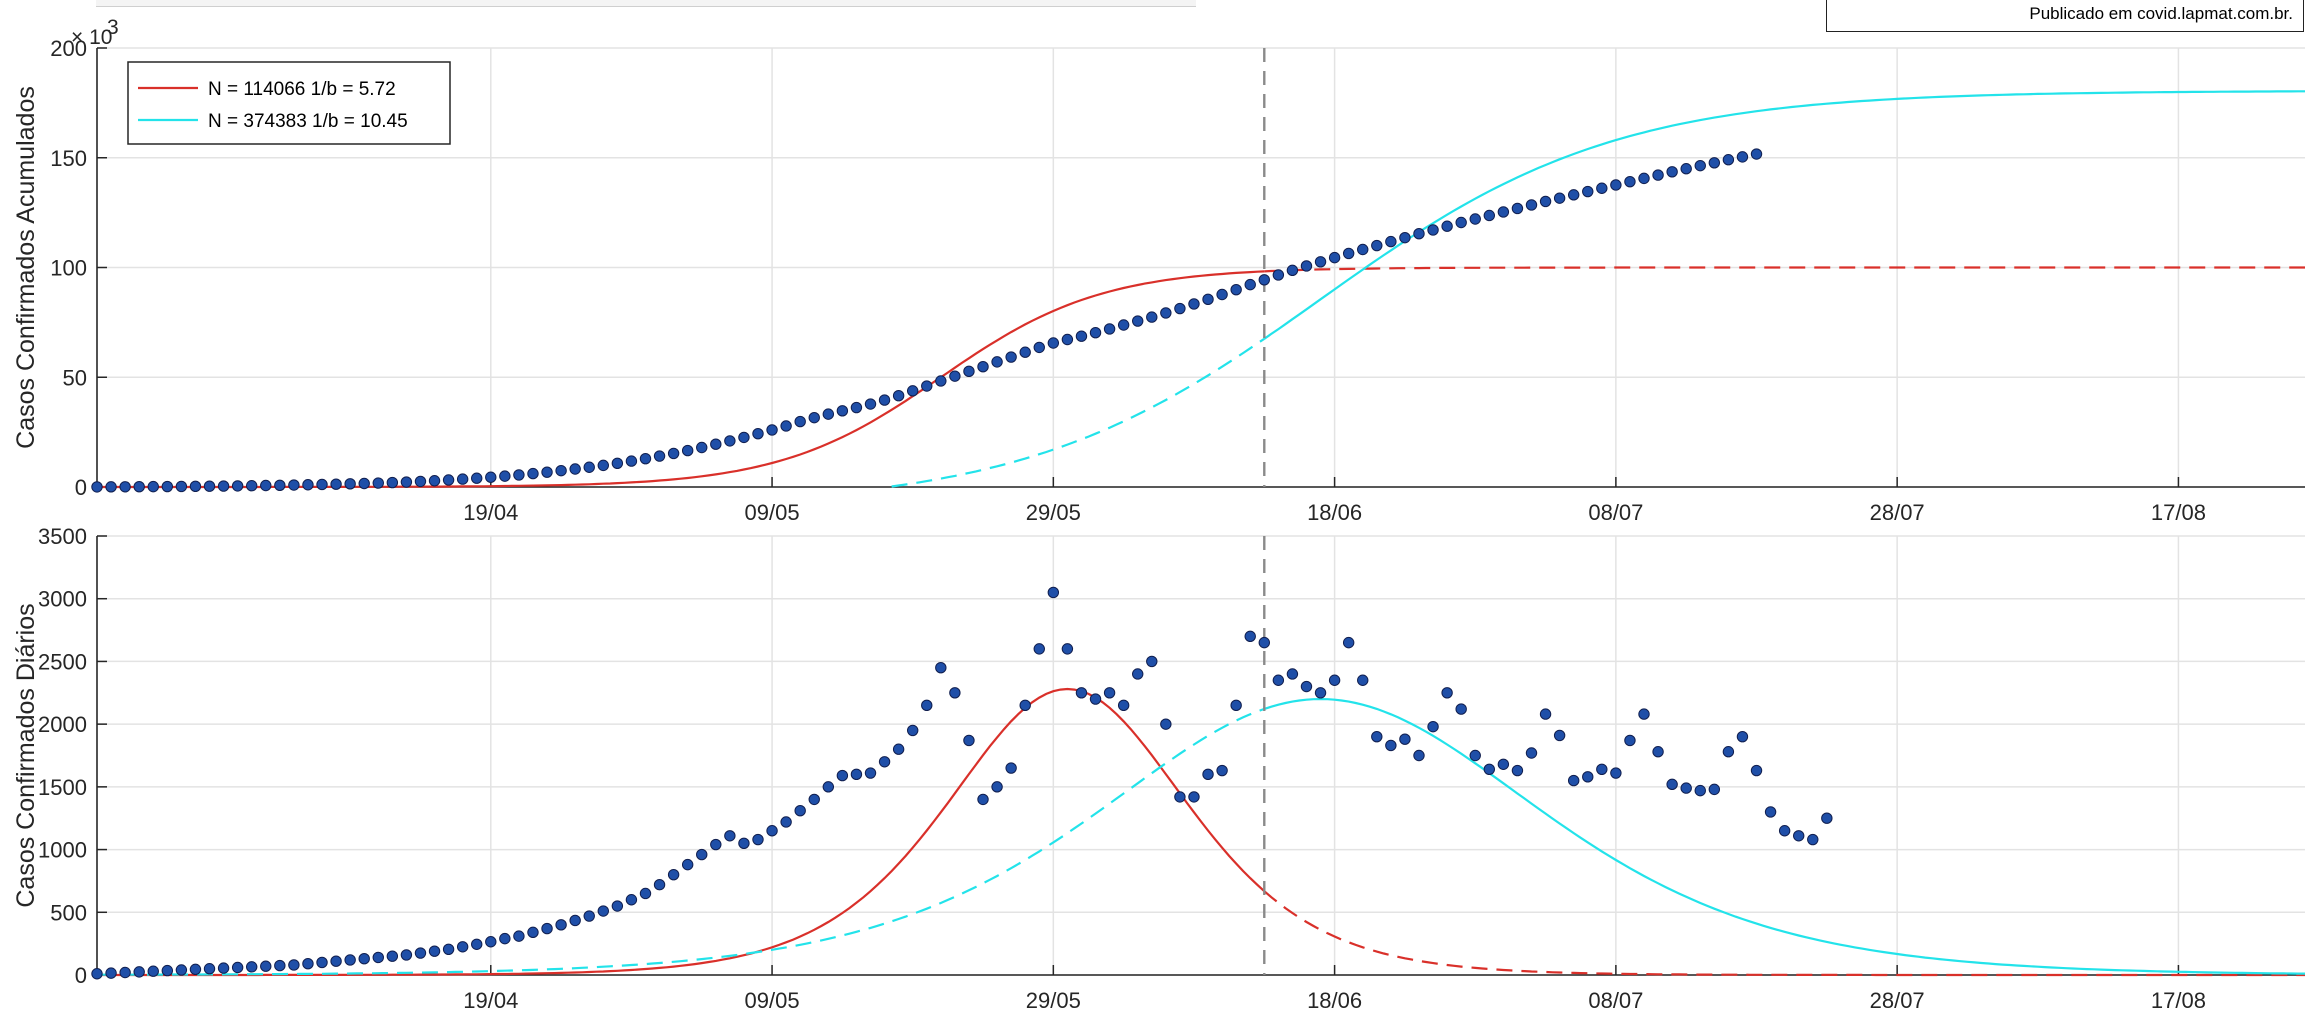 This screenshot has width=2305, height=1017. I want to click on legend-label: N = 114066 1/b = 5.72, so click(302, 89).